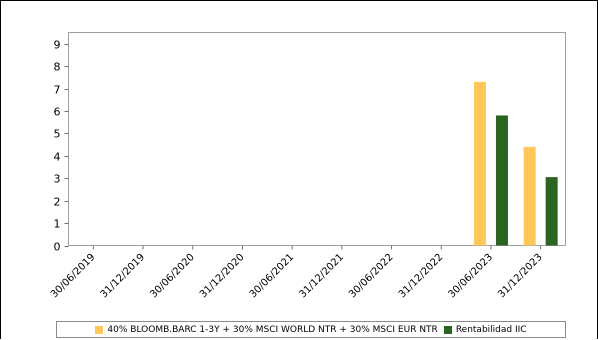 The image size is (598, 340). Describe the element at coordinates (57, 224) in the screenshot. I see `y-tick-label: 1` at that location.